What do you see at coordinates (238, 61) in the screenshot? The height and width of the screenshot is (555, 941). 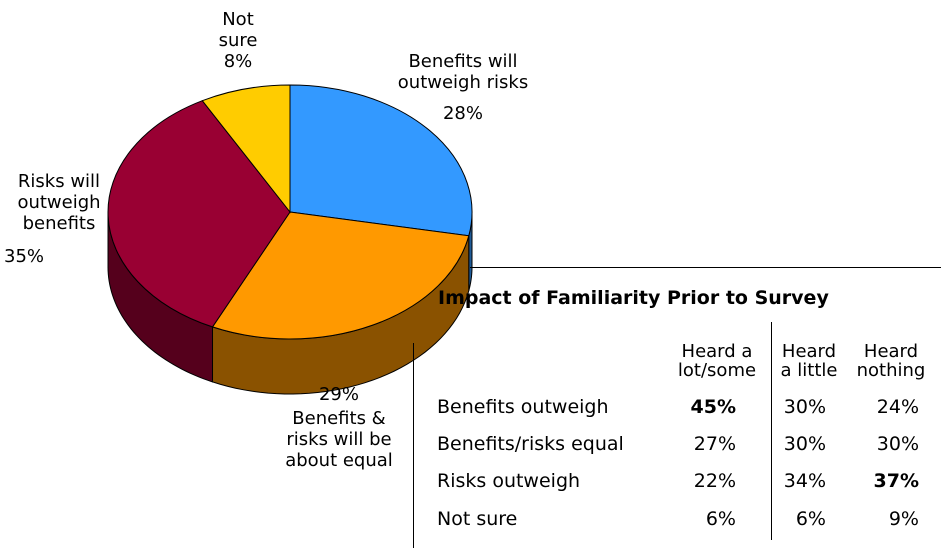 I see `slice-value-not-sure: 8%` at bounding box center [238, 61].